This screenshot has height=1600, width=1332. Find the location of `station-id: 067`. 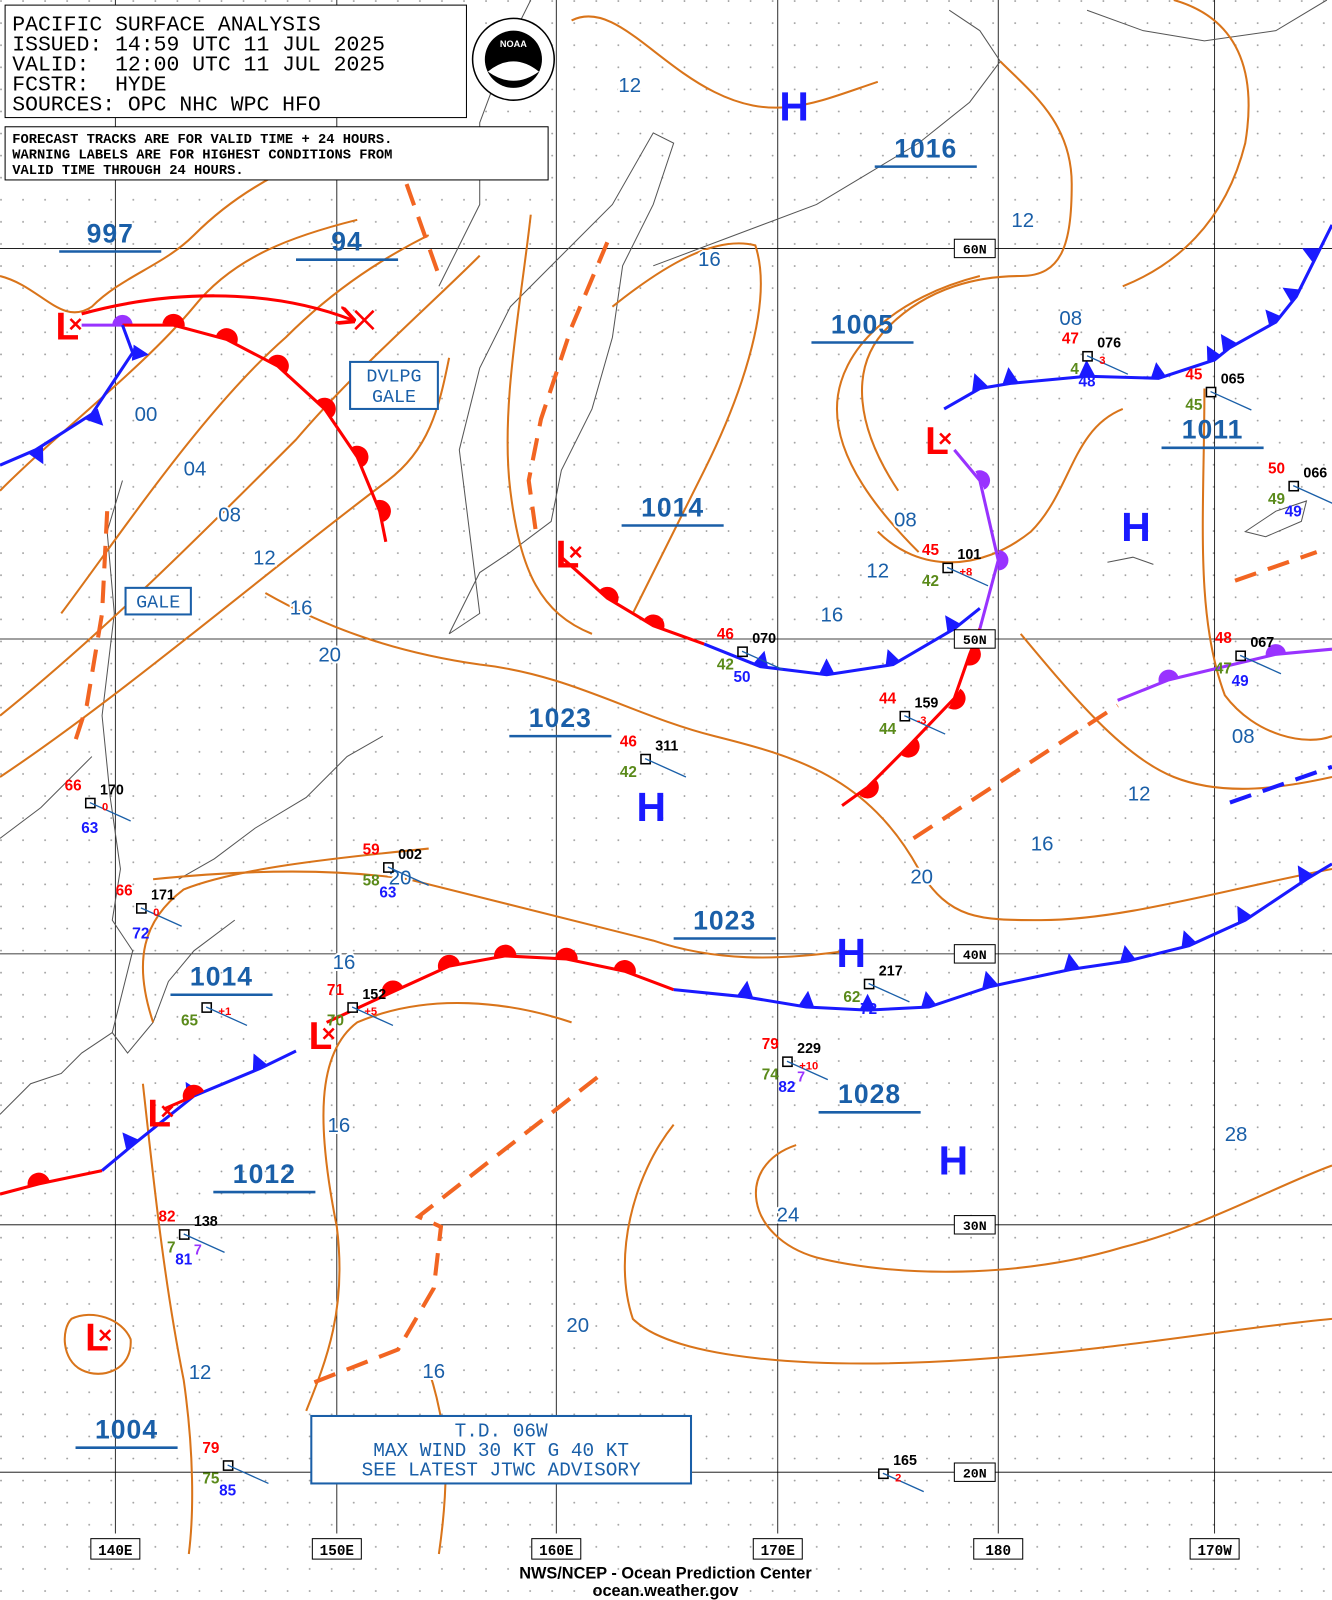

station-id: 067 is located at coordinates (1262, 643).